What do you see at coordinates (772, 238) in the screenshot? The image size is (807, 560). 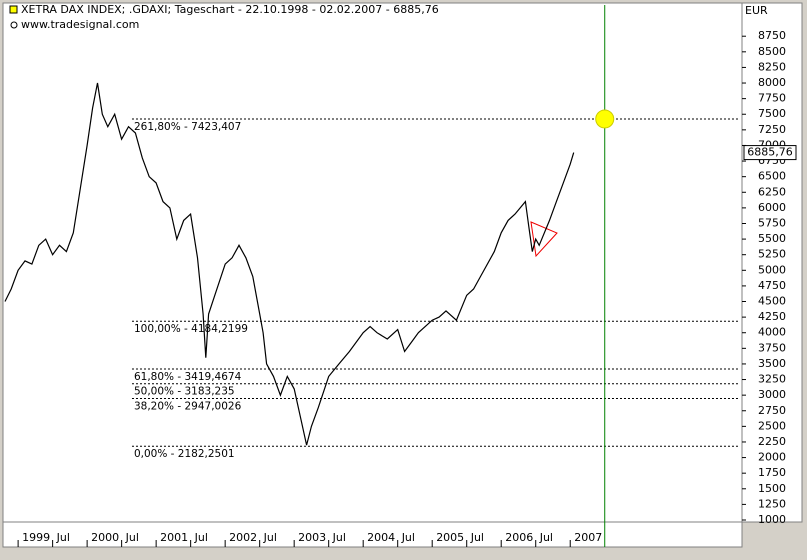 I see `y-tick-label: 5500` at bounding box center [772, 238].